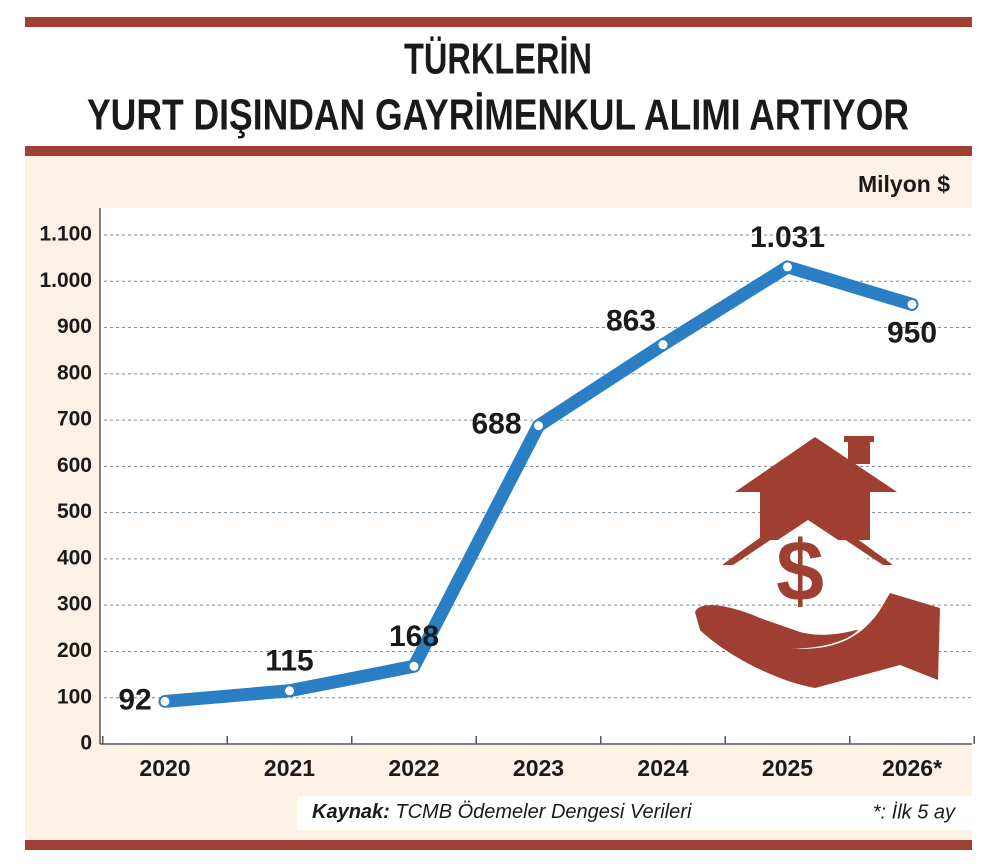 Image resolution: width=991 pixels, height=867 pixels. Describe the element at coordinates (74, 696) in the screenshot. I see `y-tick-label: 100` at that location.